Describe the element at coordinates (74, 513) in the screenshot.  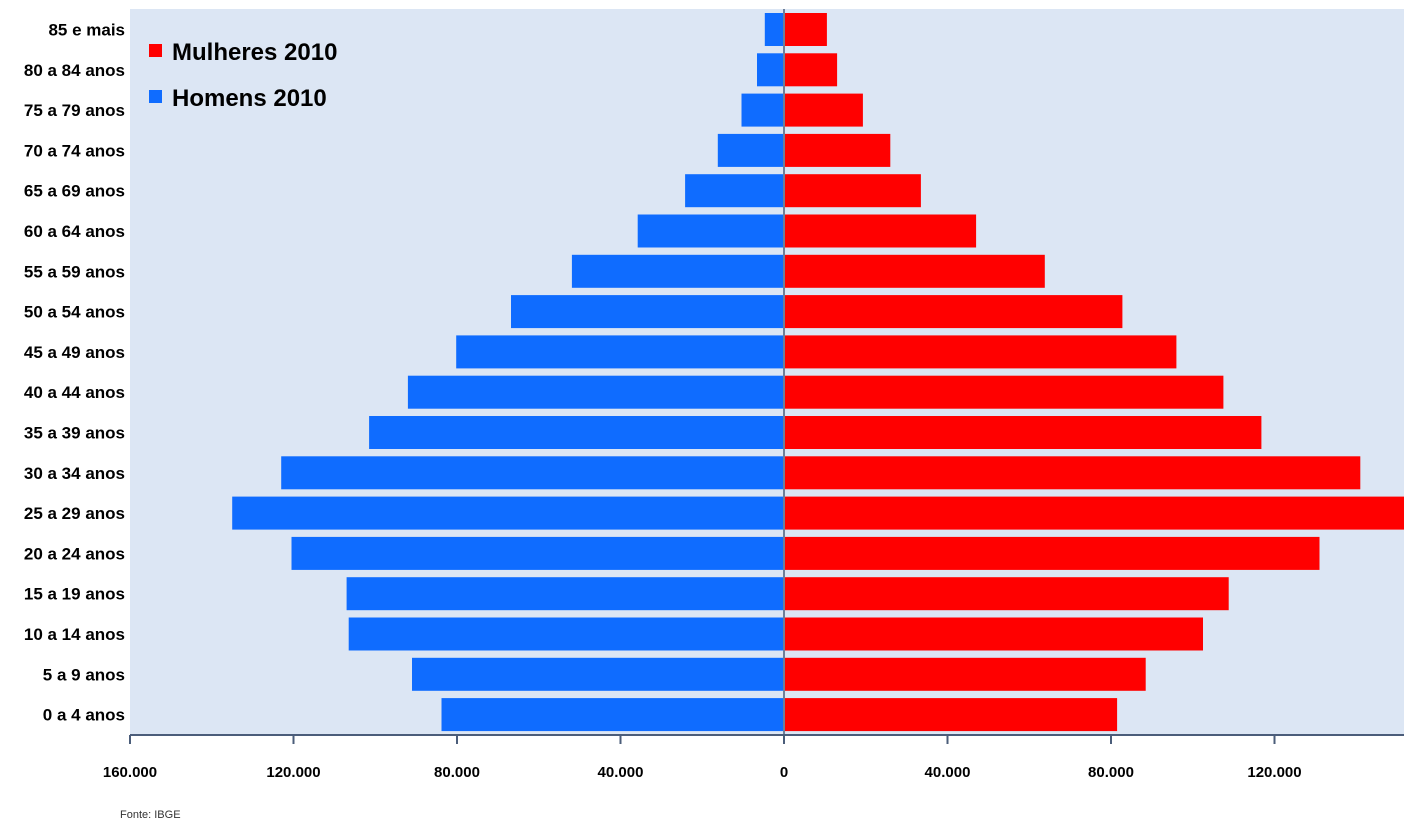
I see `category-label: 25 a 29 anos` at that location.